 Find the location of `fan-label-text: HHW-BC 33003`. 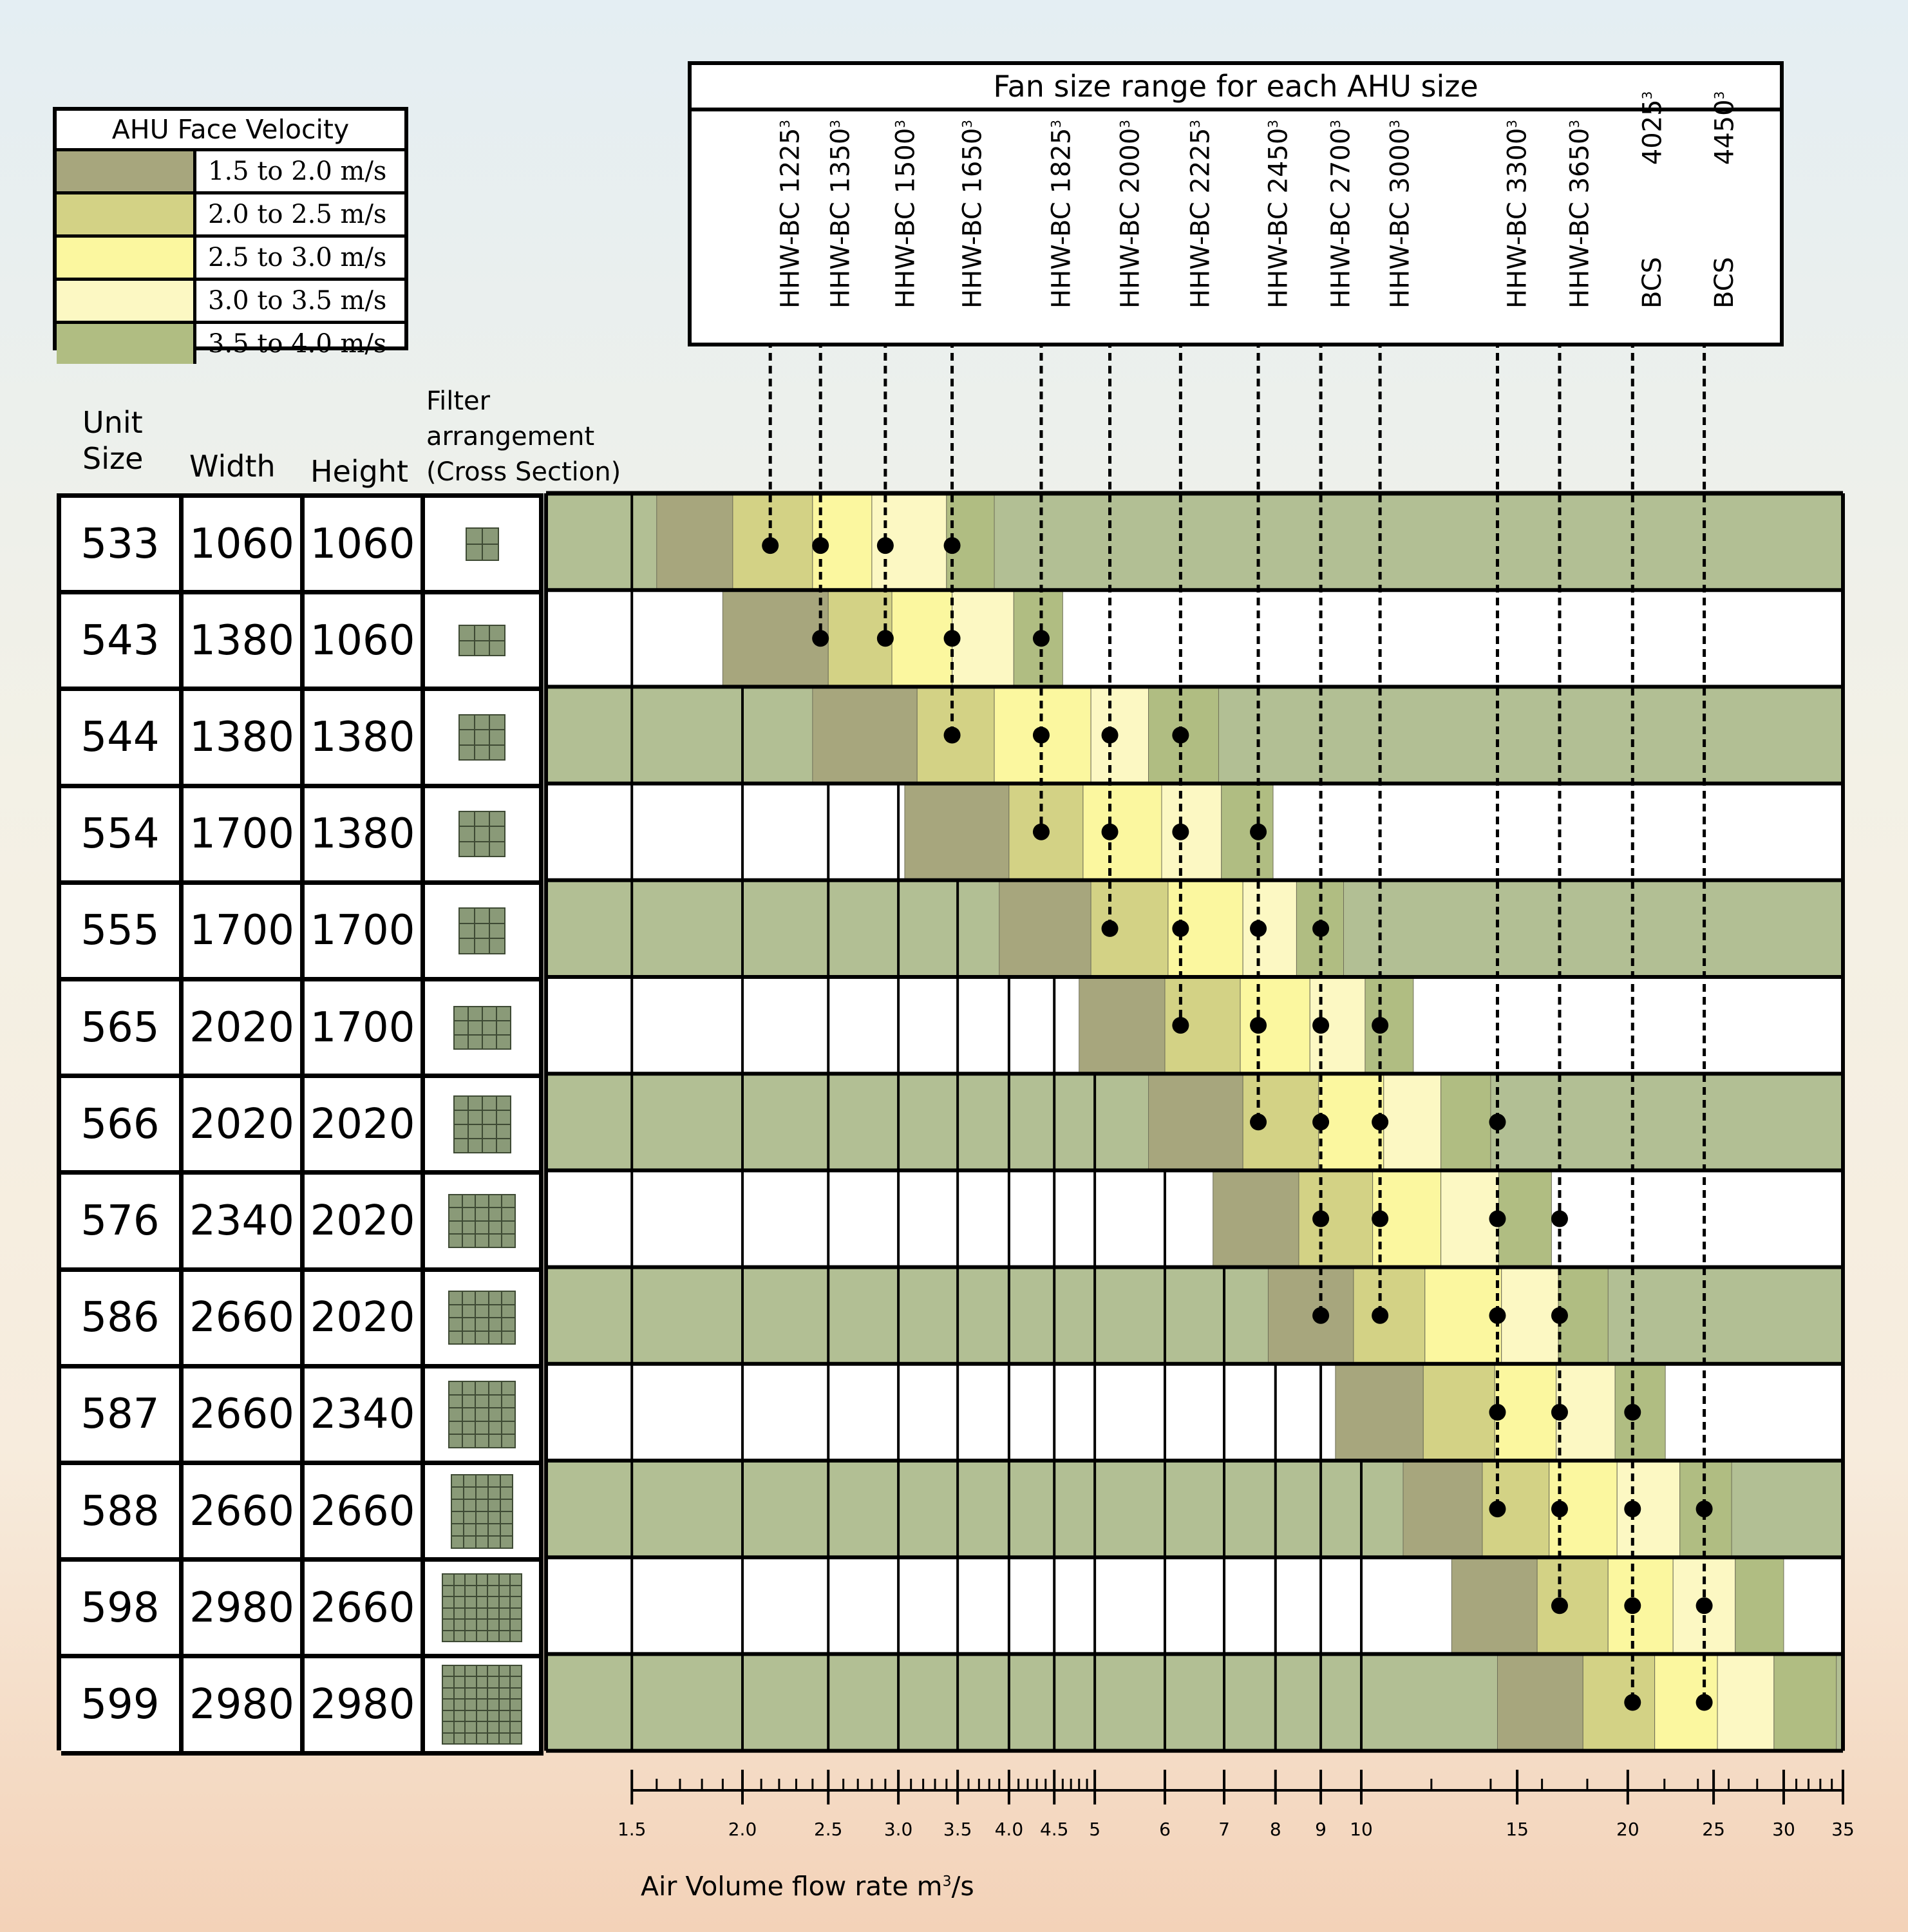

fan-label-text: HHW-BC 33003 is located at coordinates (1515, 214).